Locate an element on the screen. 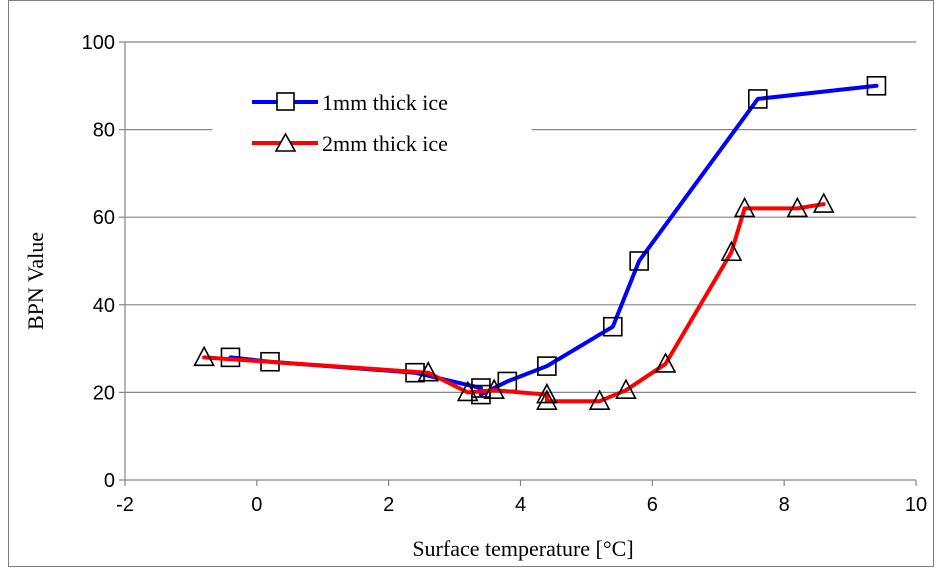  legend-item-1mm: 1mm thick ice is located at coordinates (350, 102).